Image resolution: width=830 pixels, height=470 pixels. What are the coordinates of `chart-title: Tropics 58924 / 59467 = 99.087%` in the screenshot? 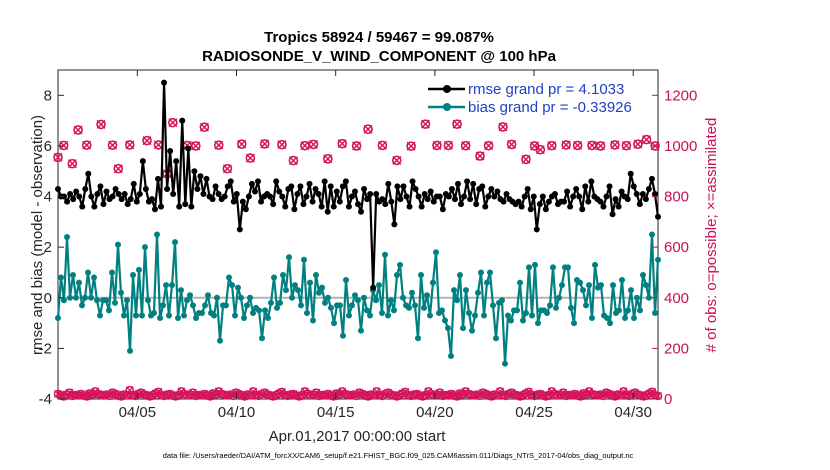 It's located at (379, 37).